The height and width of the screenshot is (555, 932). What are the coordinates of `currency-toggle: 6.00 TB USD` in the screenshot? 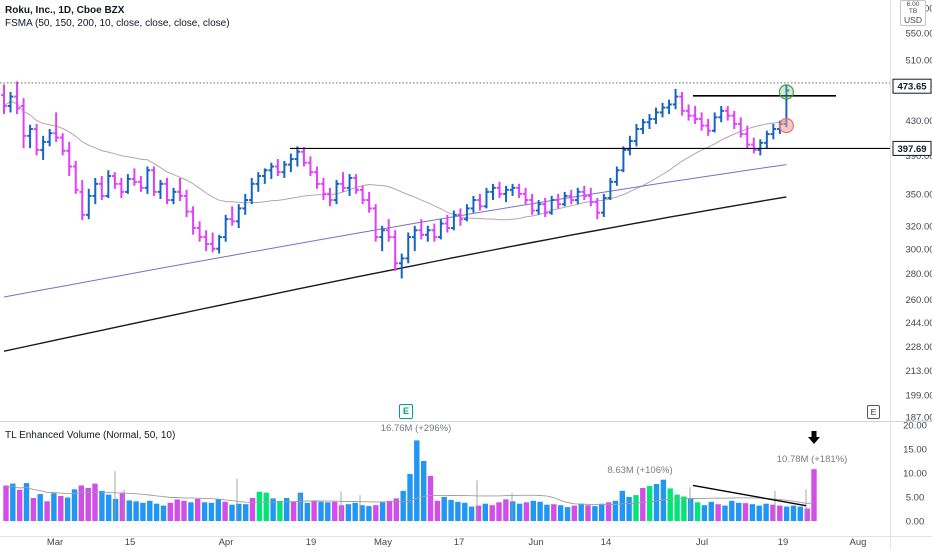 It's located at (913, 13).